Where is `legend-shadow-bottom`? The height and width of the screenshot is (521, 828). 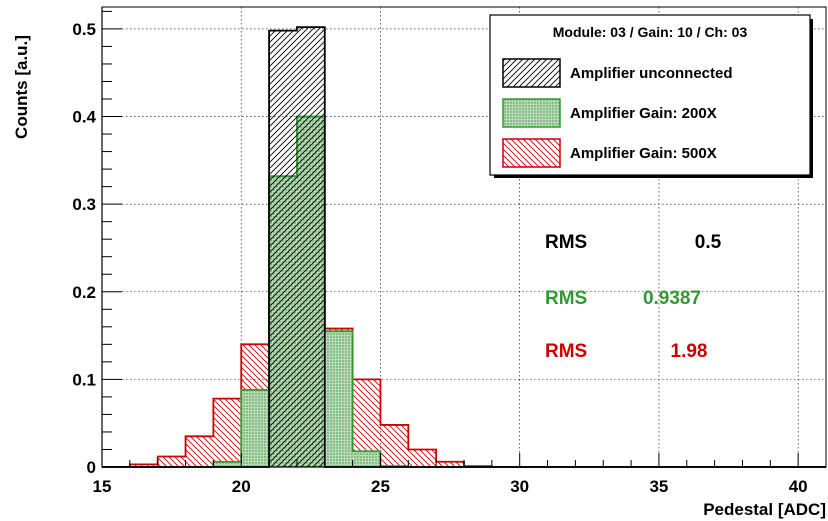
legend-shadow-bottom is located at coordinates (653, 176).